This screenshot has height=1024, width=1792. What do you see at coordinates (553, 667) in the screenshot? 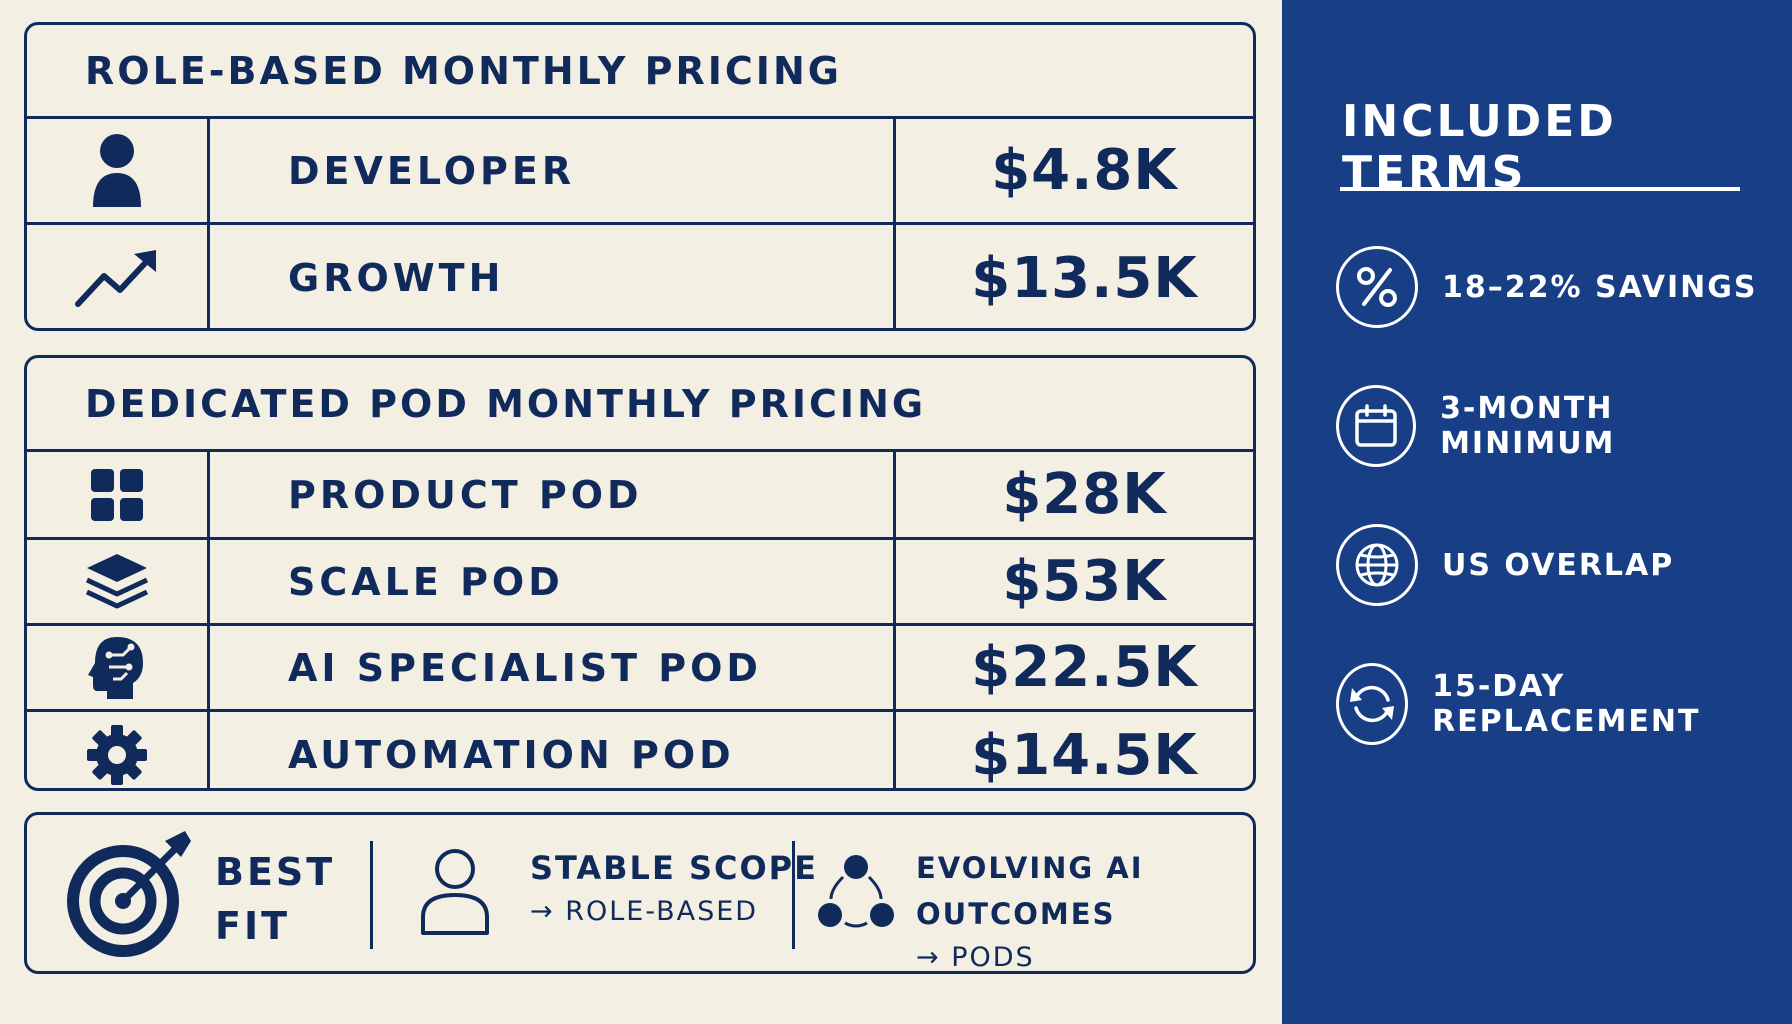
I see `row-label: AI SPECIALIST POD` at bounding box center [553, 667].